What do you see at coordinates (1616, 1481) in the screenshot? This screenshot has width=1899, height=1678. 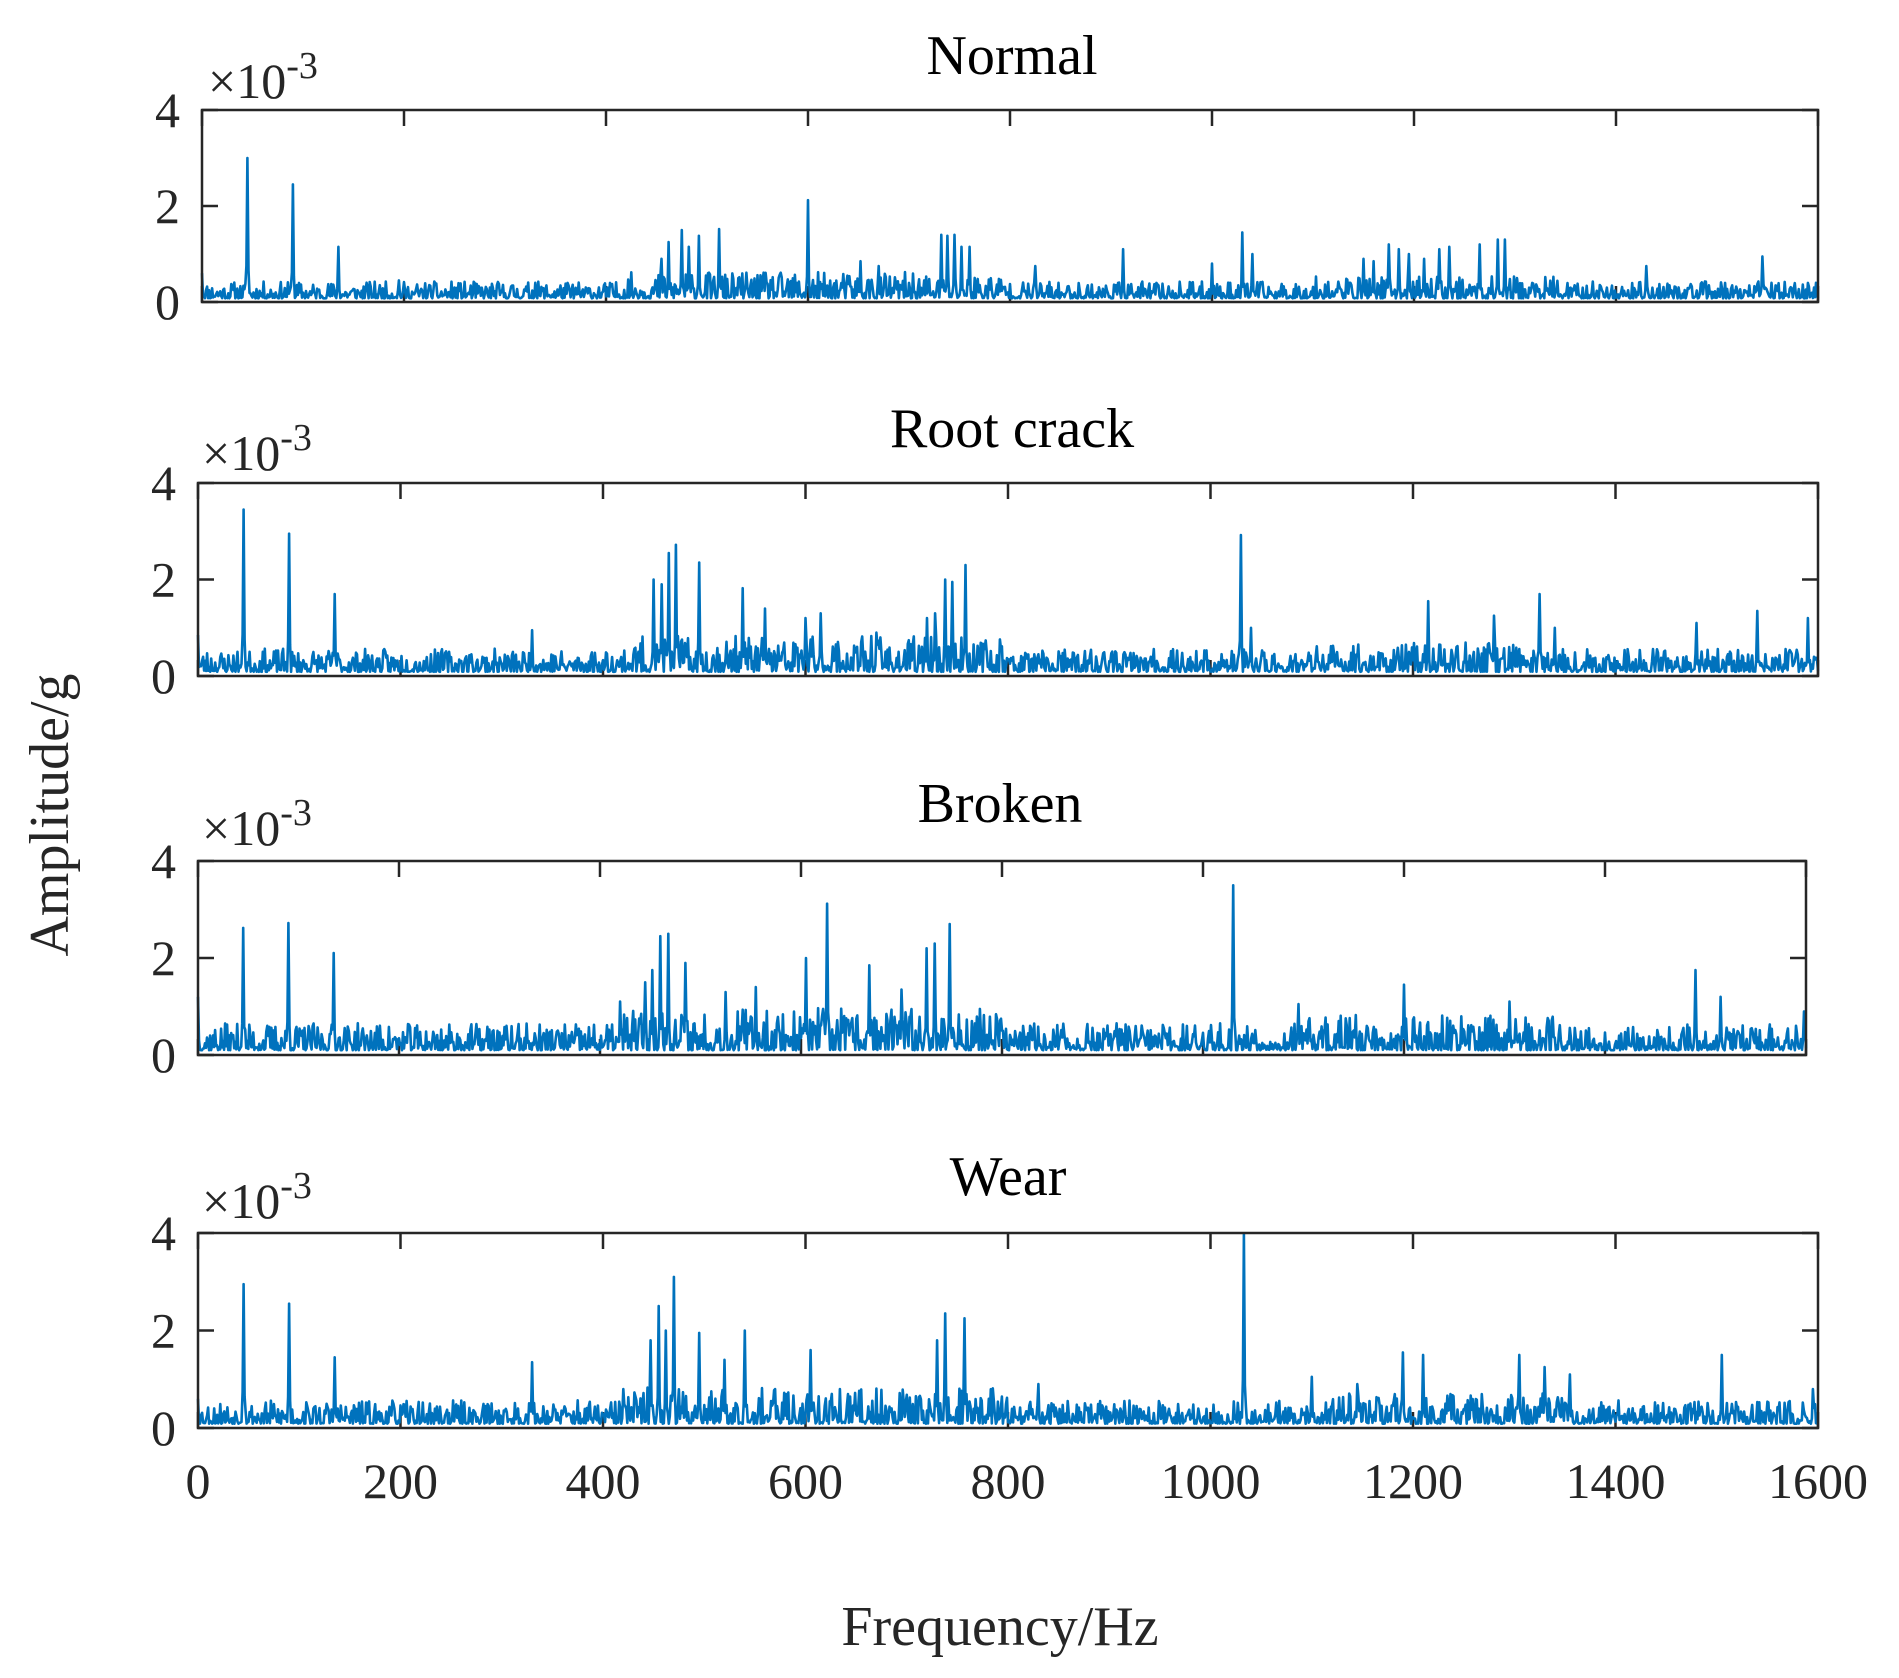 I see `x-tick-label: 1400` at bounding box center [1616, 1481].